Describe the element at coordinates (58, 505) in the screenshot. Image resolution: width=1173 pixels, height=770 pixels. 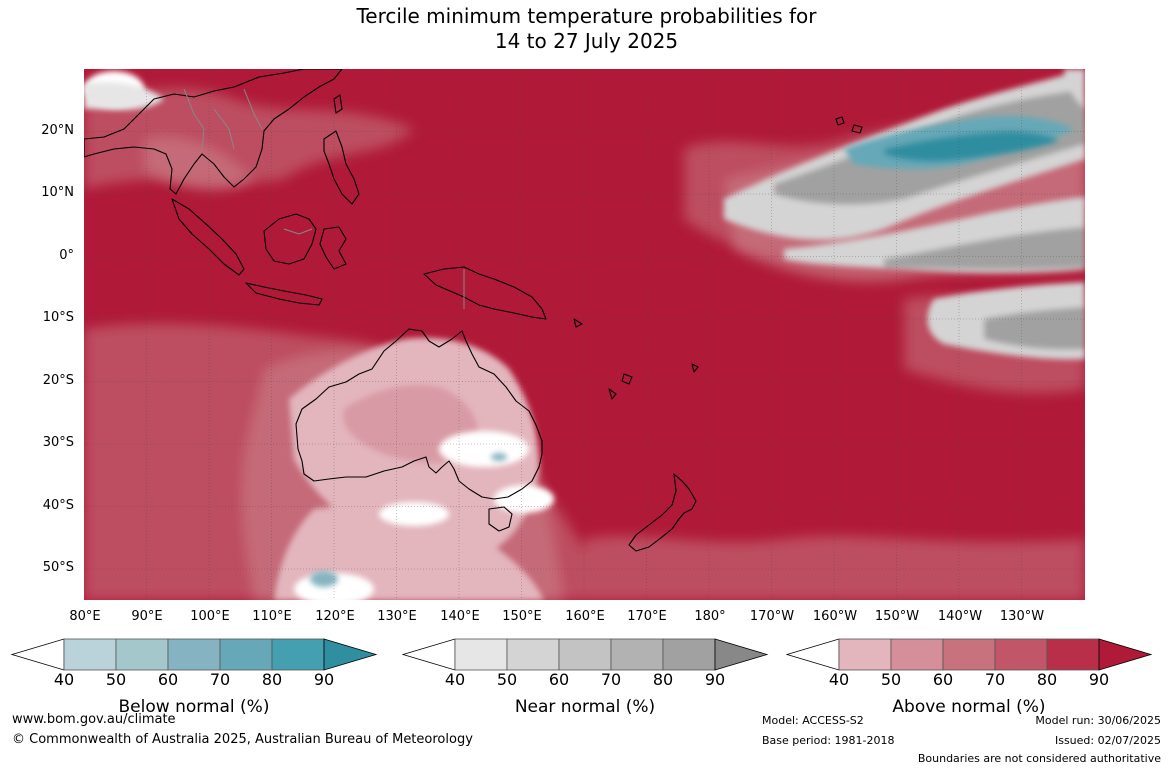
I see `lat-label-40s: 40°S` at that location.